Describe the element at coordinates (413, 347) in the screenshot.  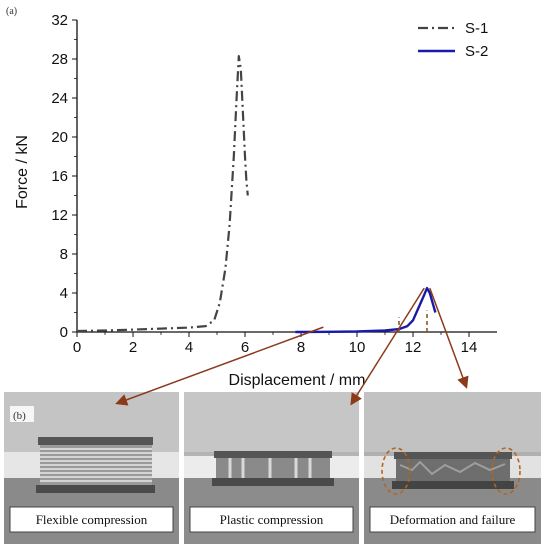
I see `x-tick-label: 12` at that location.